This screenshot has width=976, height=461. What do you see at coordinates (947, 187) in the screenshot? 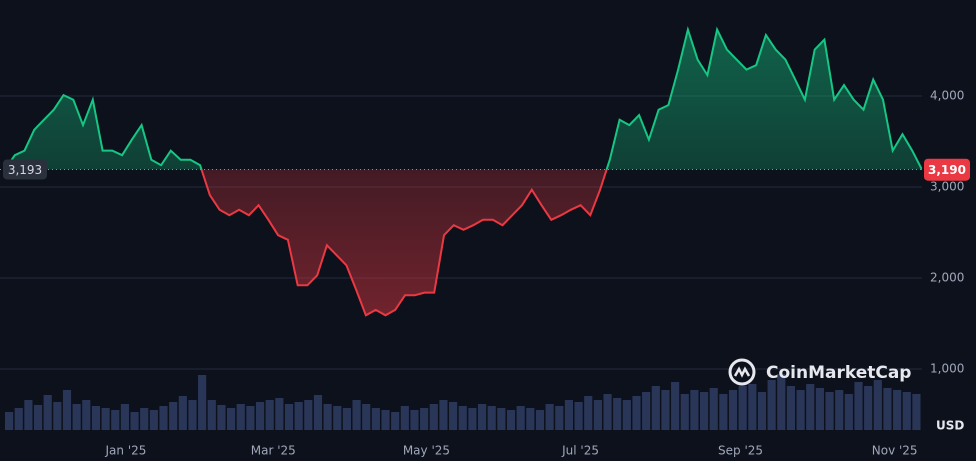
I see `y-tick-label: 3,000` at bounding box center [947, 187].